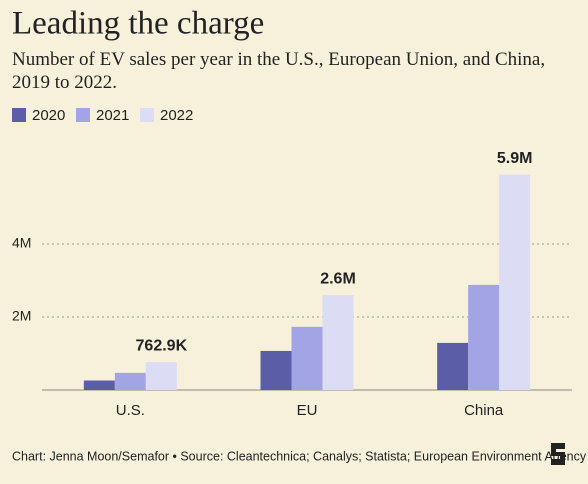 This screenshot has width=588, height=484. Describe the element at coordinates (515, 158) in the screenshot. I see `data-label: 5.9M` at that location.